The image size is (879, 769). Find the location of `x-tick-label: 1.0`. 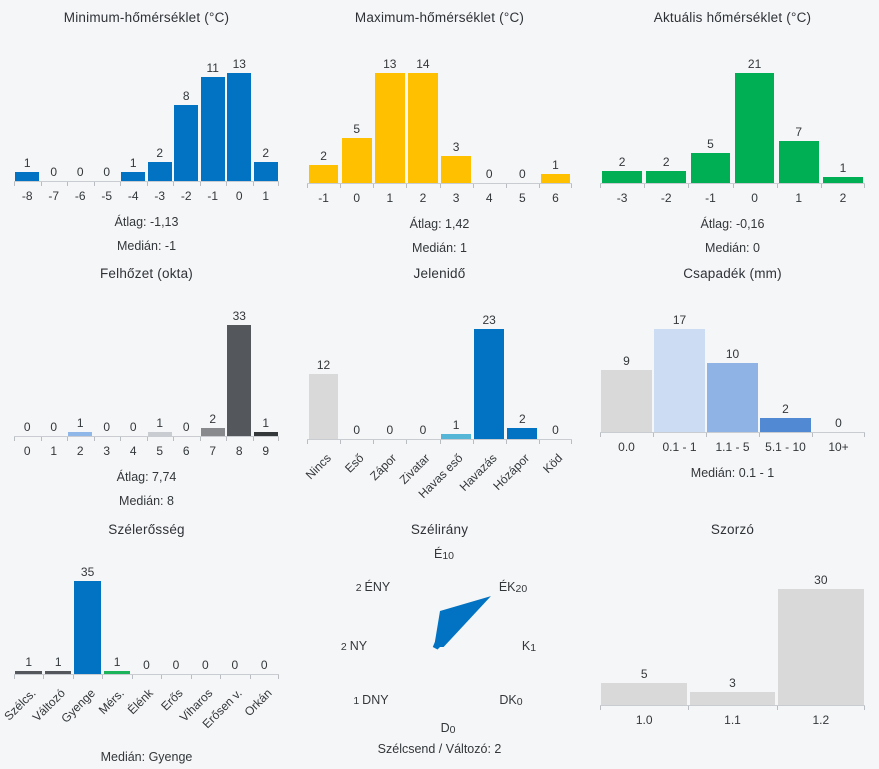

x-tick-label: 1.0 is located at coordinates (644, 720).